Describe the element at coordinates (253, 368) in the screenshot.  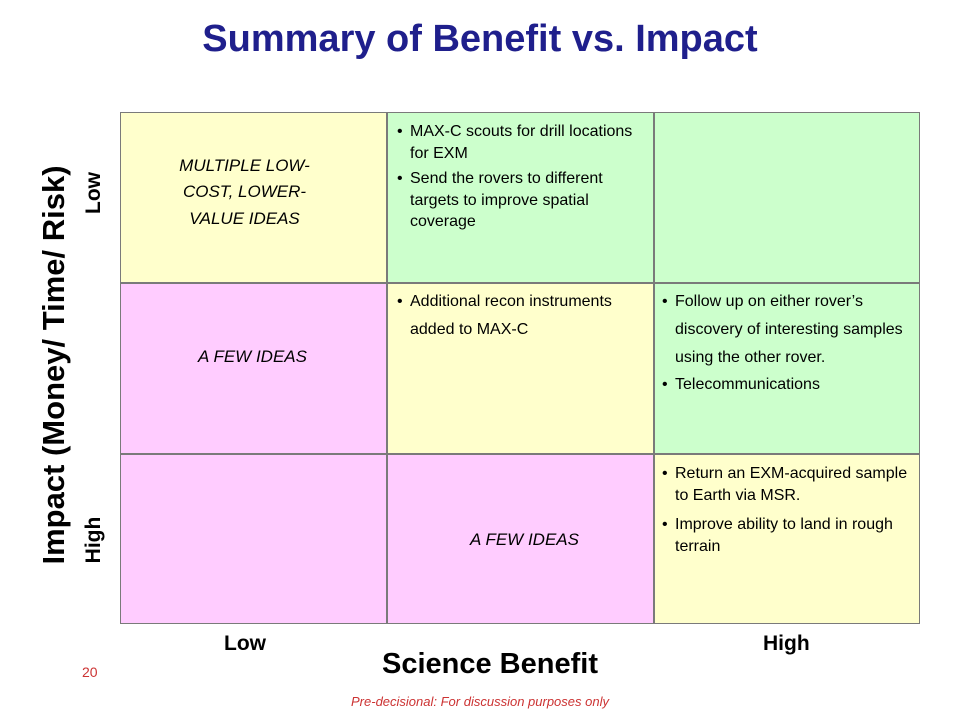
I see `matrix-cell-mid-impact-low-benefit: A FEW IDEAS` at that location.